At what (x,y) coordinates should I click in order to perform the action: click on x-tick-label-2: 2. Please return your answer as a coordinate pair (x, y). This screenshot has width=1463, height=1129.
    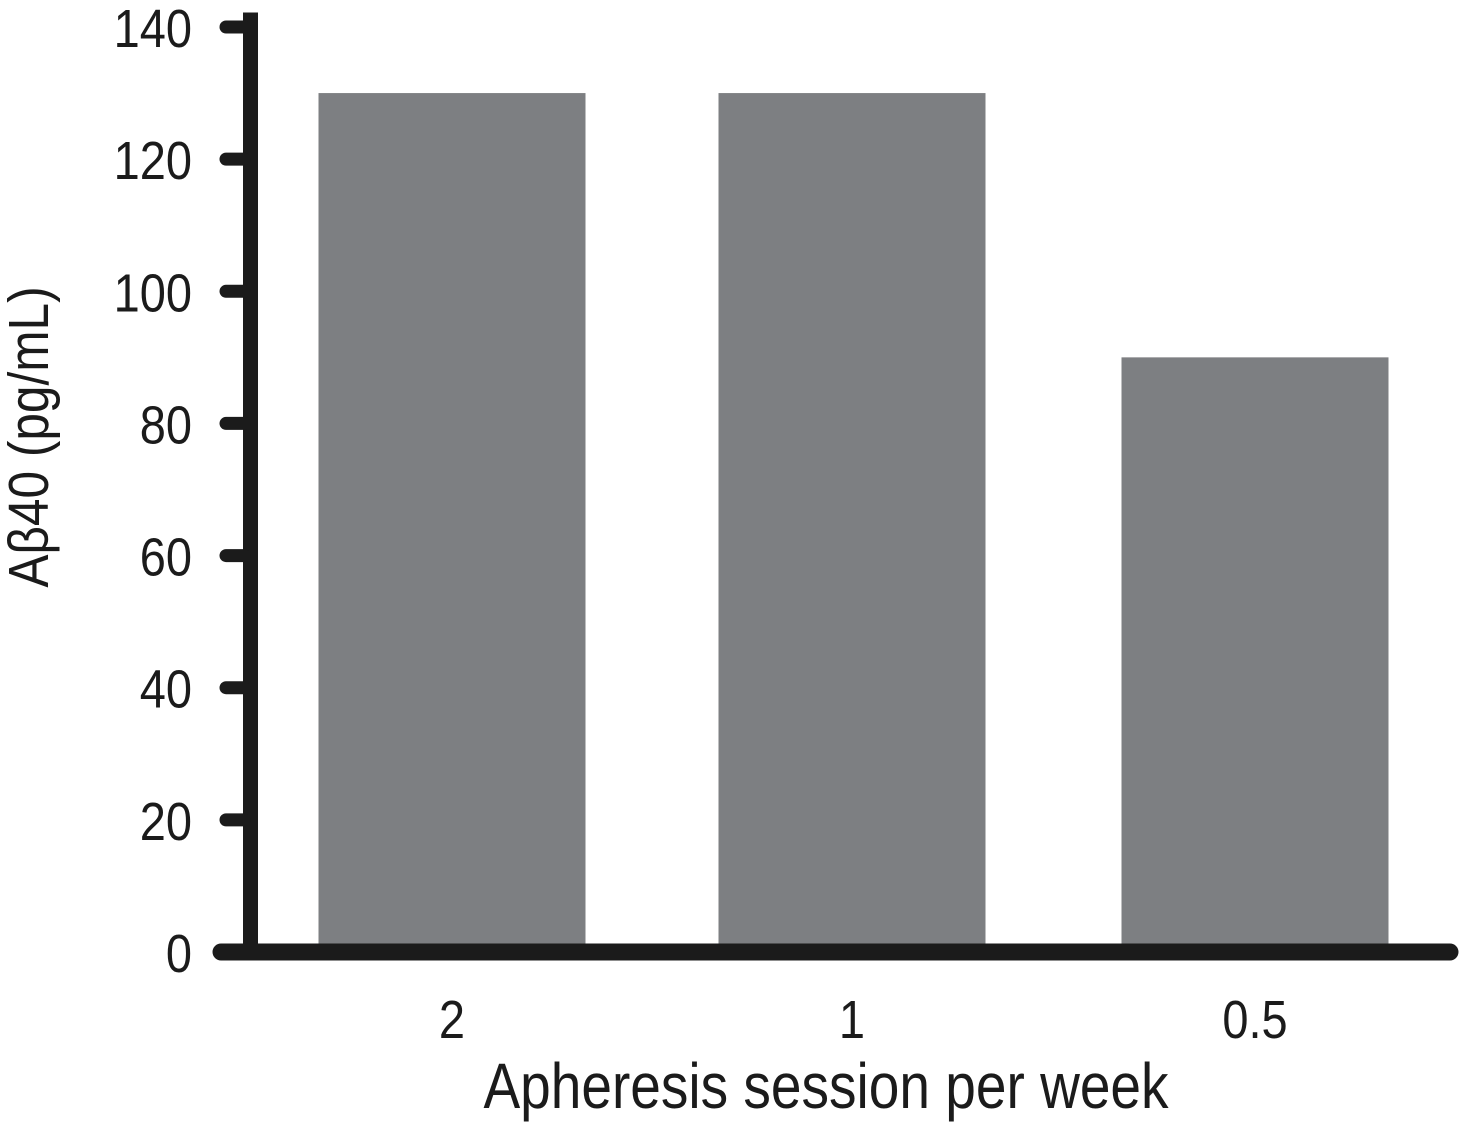
    Looking at the image, I should click on (452, 1019).